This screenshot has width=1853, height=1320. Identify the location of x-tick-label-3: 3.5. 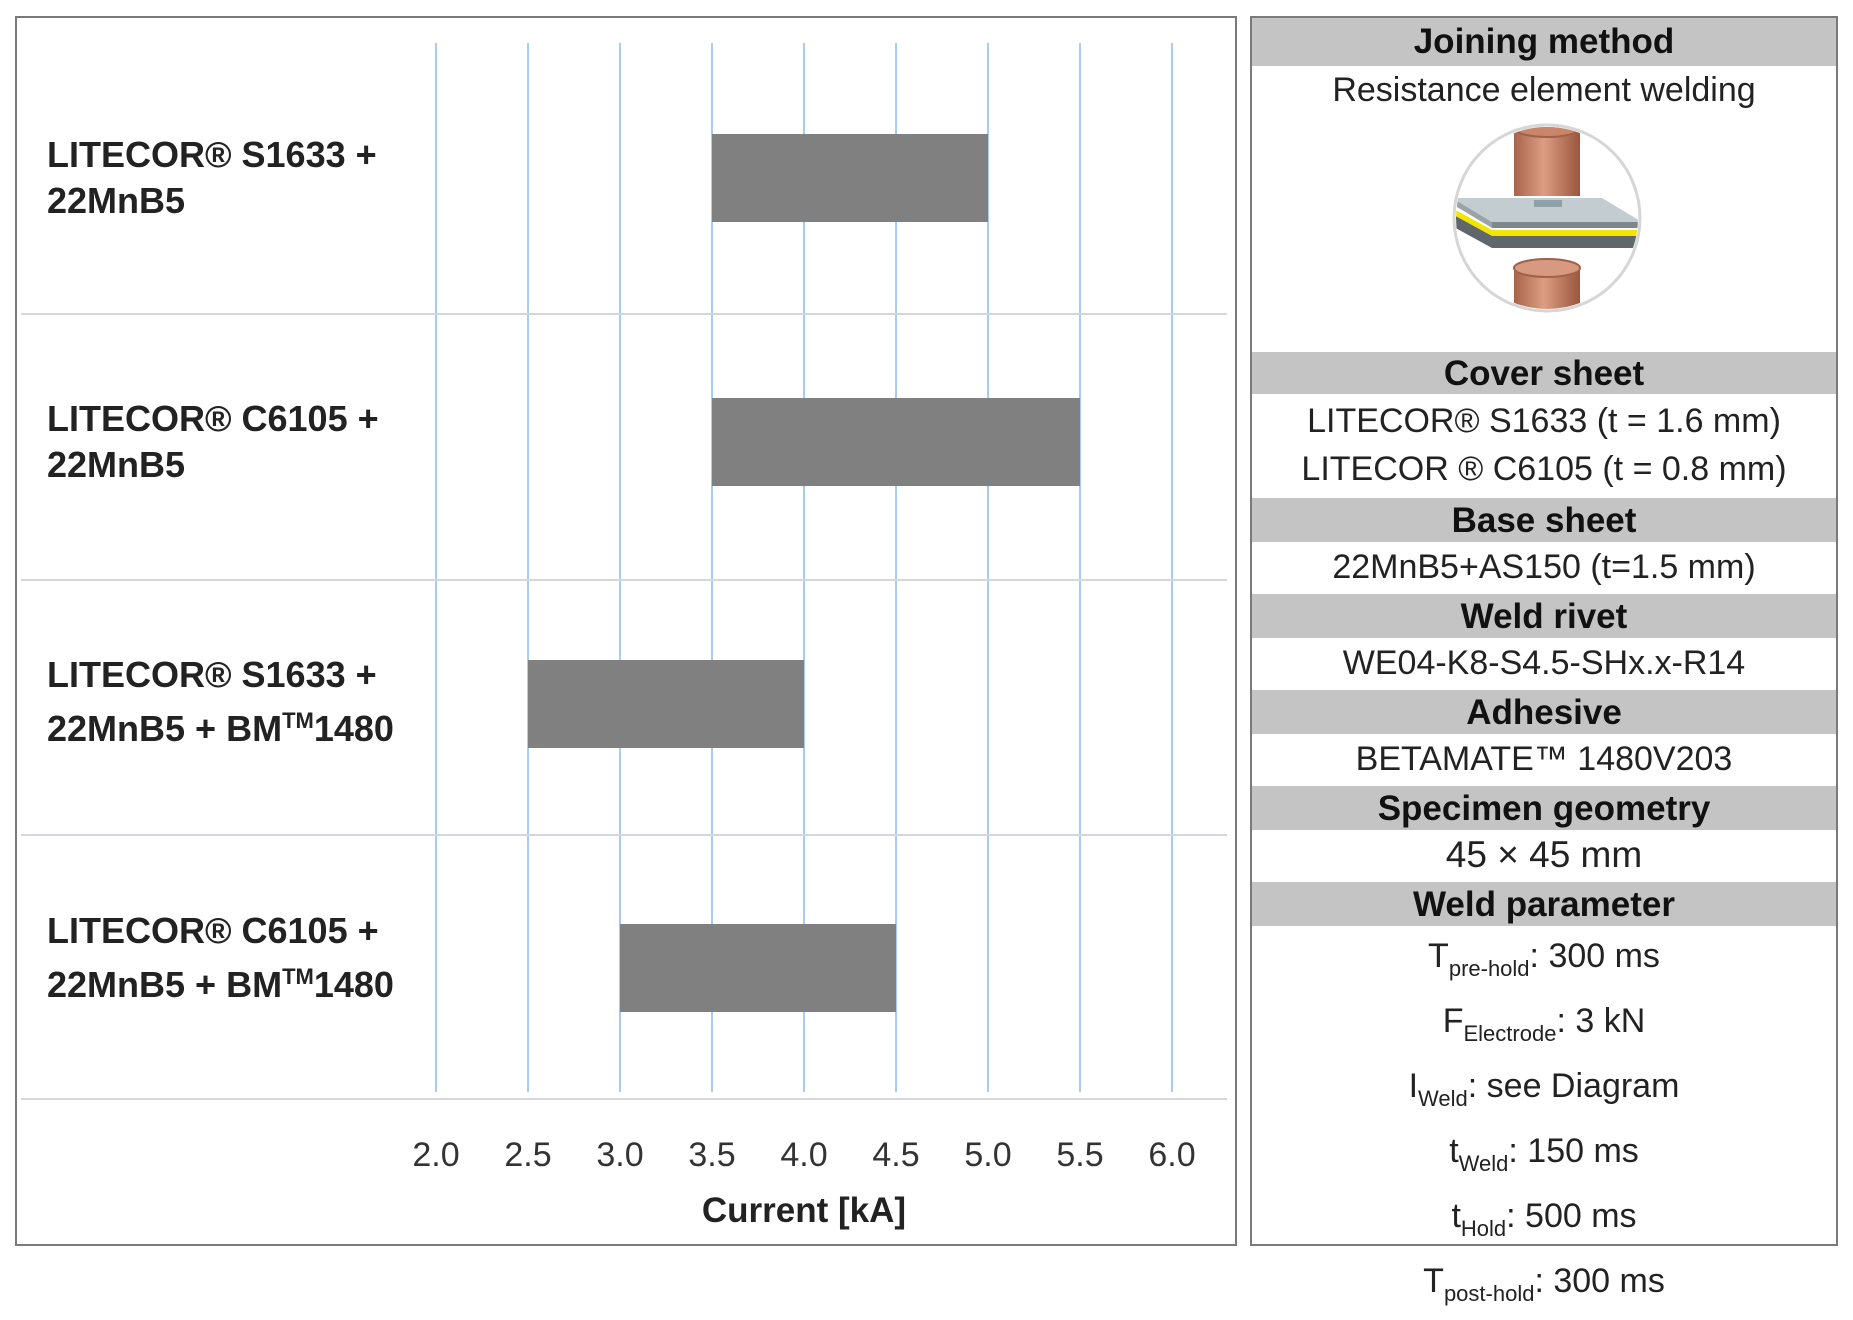
(711, 1155).